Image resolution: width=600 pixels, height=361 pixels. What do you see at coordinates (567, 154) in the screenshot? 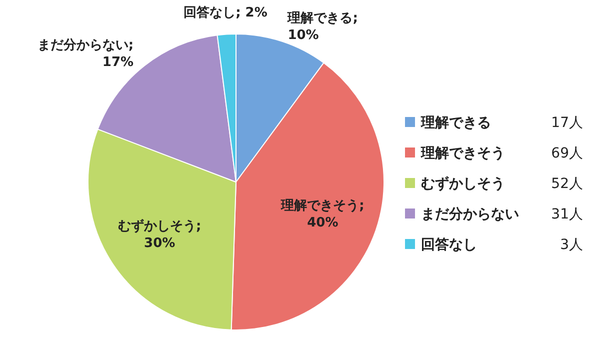
I see `text: 69人` at bounding box center [567, 154].